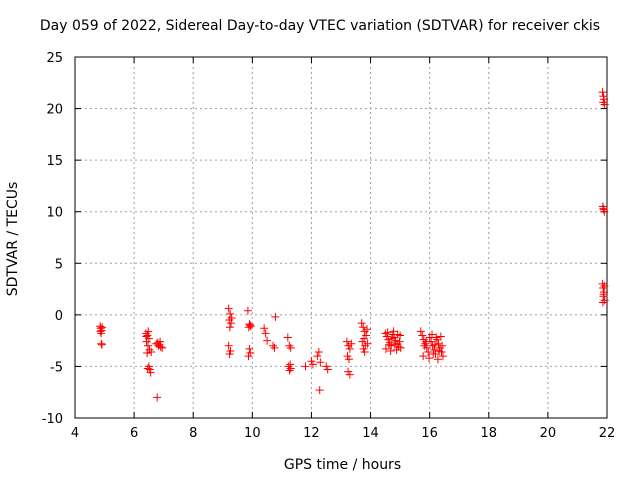 This screenshot has width=640, height=480. I want to click on x-tick-label: 8, so click(193, 433).